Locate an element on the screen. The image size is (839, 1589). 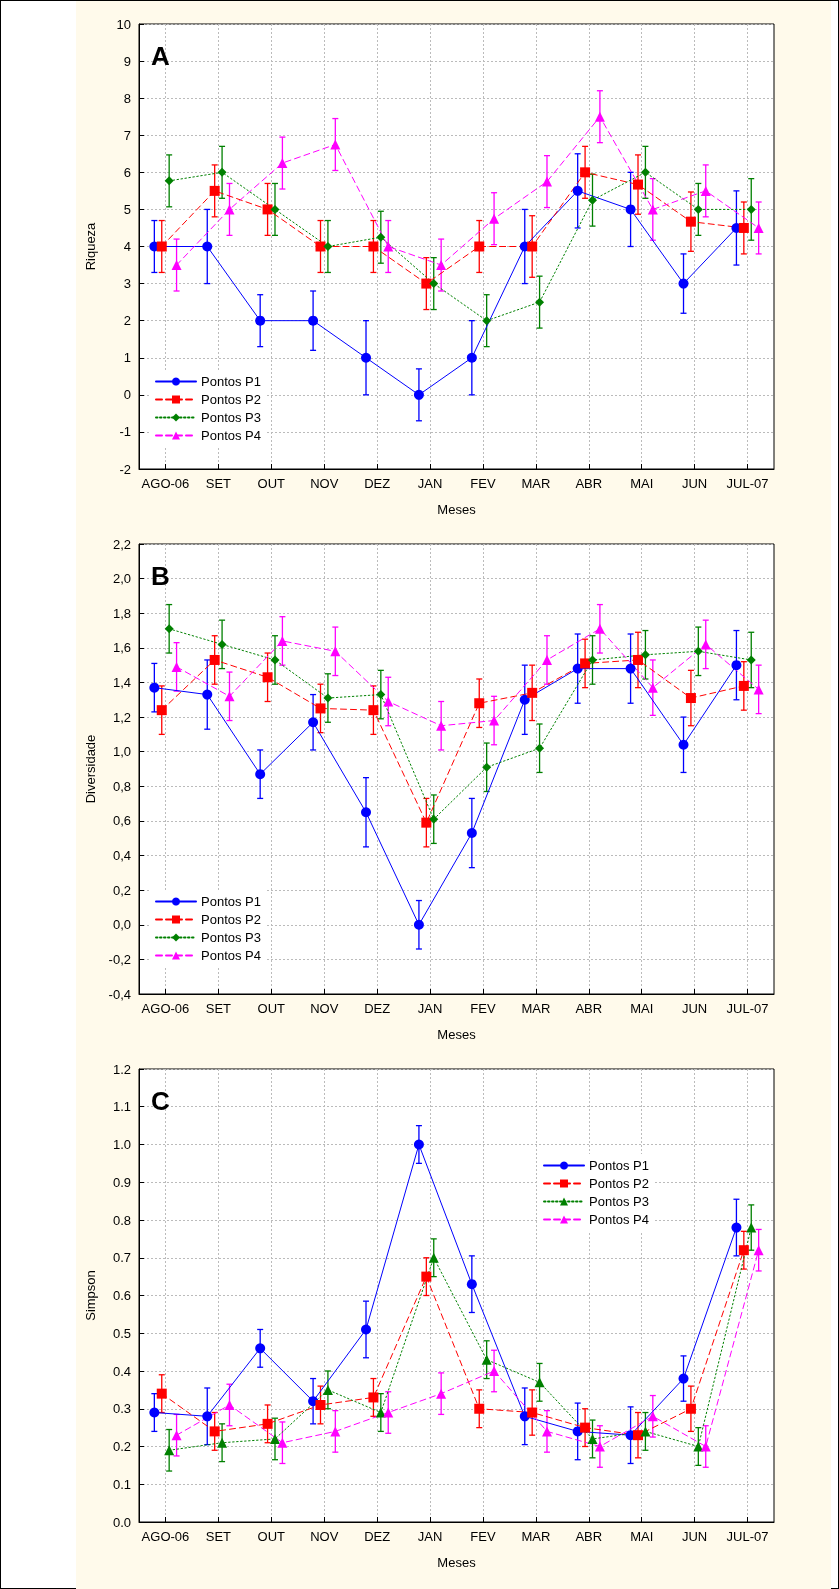
y-axis-title: Riqueza is located at coordinates (90, 246).